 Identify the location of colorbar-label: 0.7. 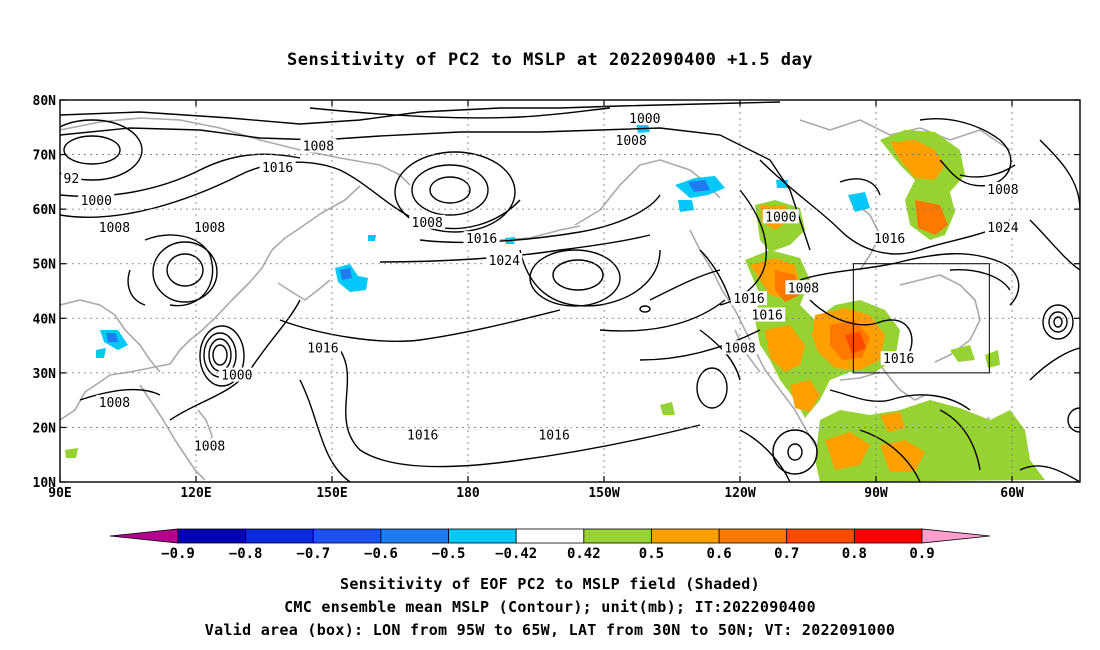
(786, 554).